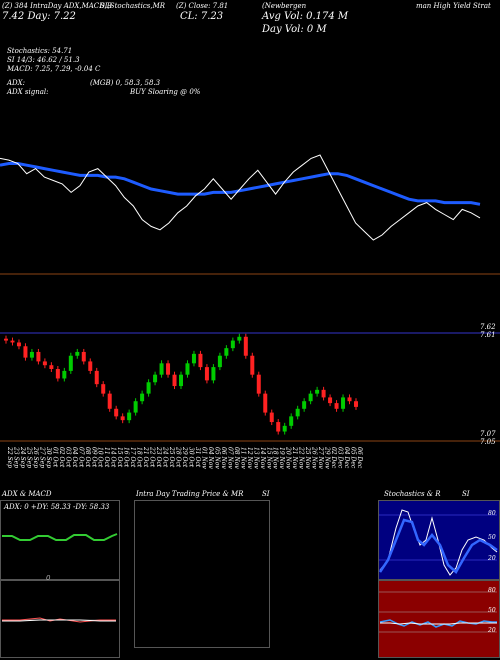 Image resolution: width=500 pixels, height=660 pixels. I want to click on intraday-panel-title: Intra Day Trading Price & MR, so click(190, 494).